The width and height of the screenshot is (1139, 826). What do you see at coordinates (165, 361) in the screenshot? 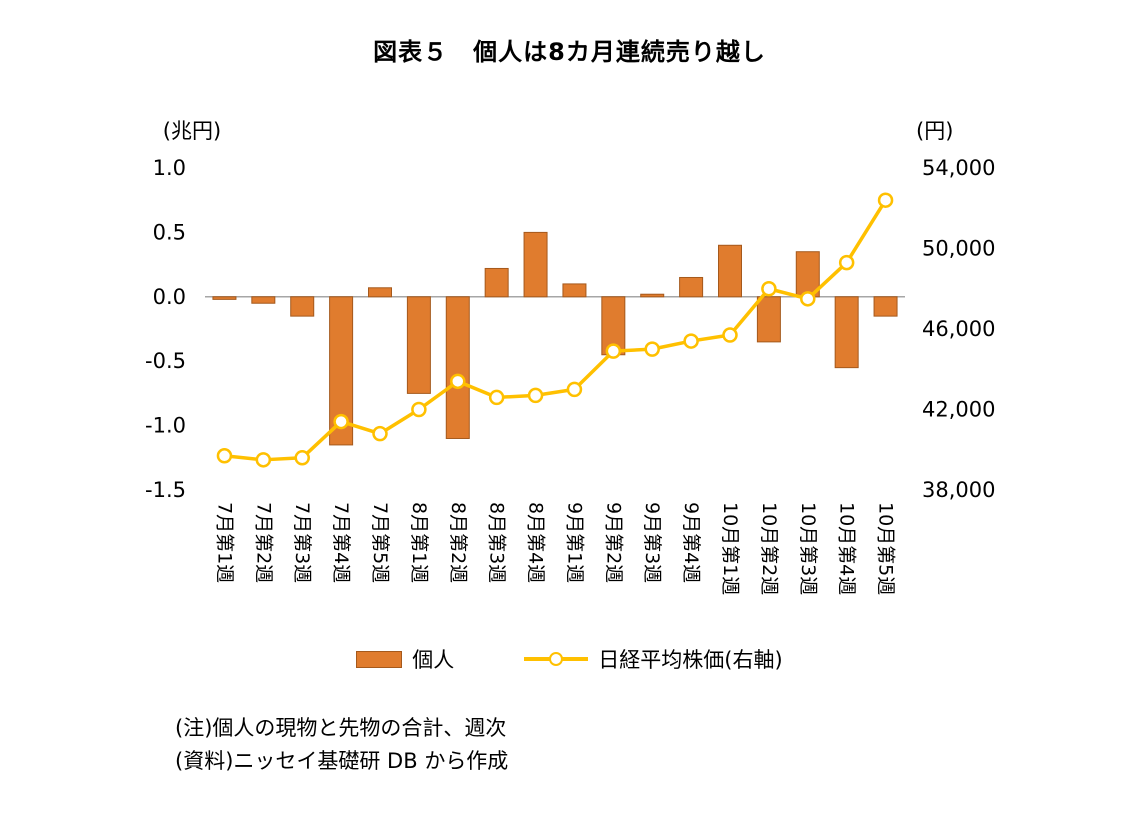
I see `left-axis-tick-label: -0.5` at bounding box center [165, 361].